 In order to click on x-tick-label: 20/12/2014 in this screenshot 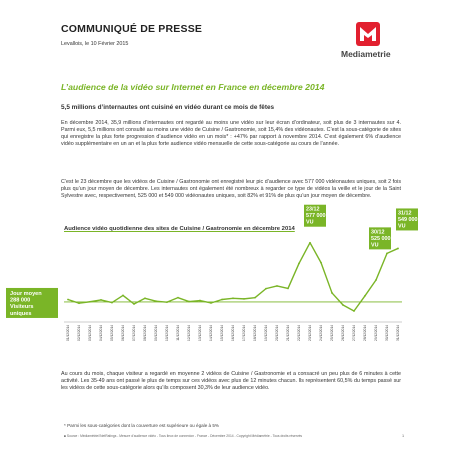, I will do `click(277, 333)`.